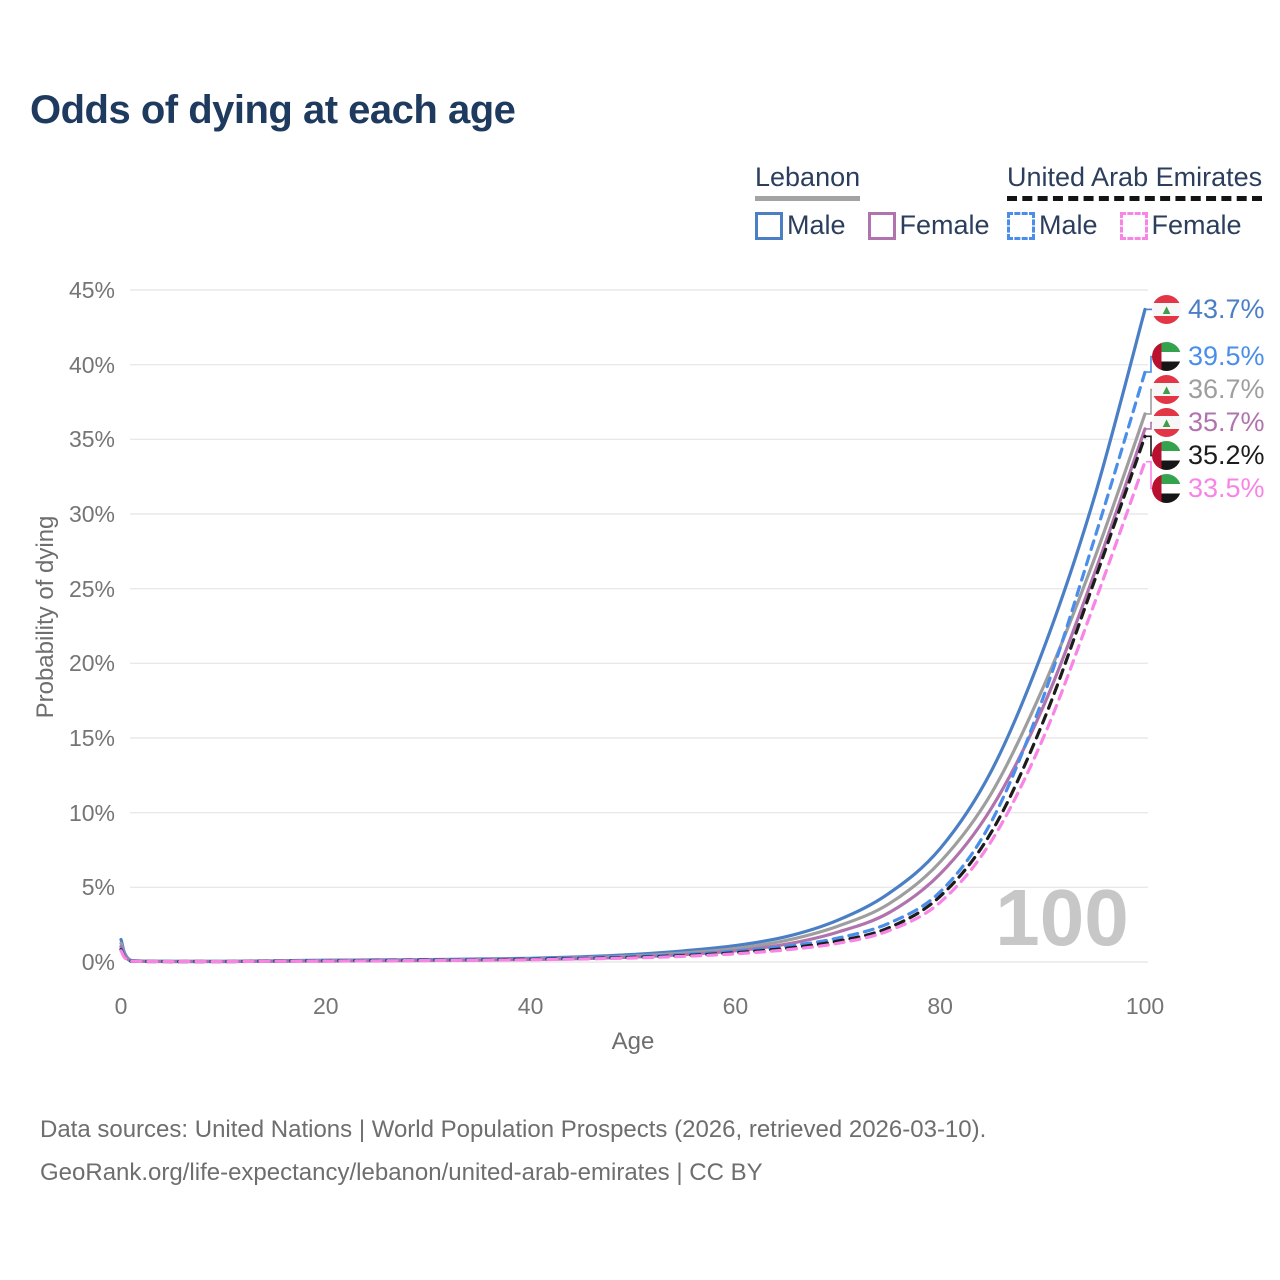 The width and height of the screenshot is (1280, 1280). I want to click on age-watermark: 100, so click(1061, 917).